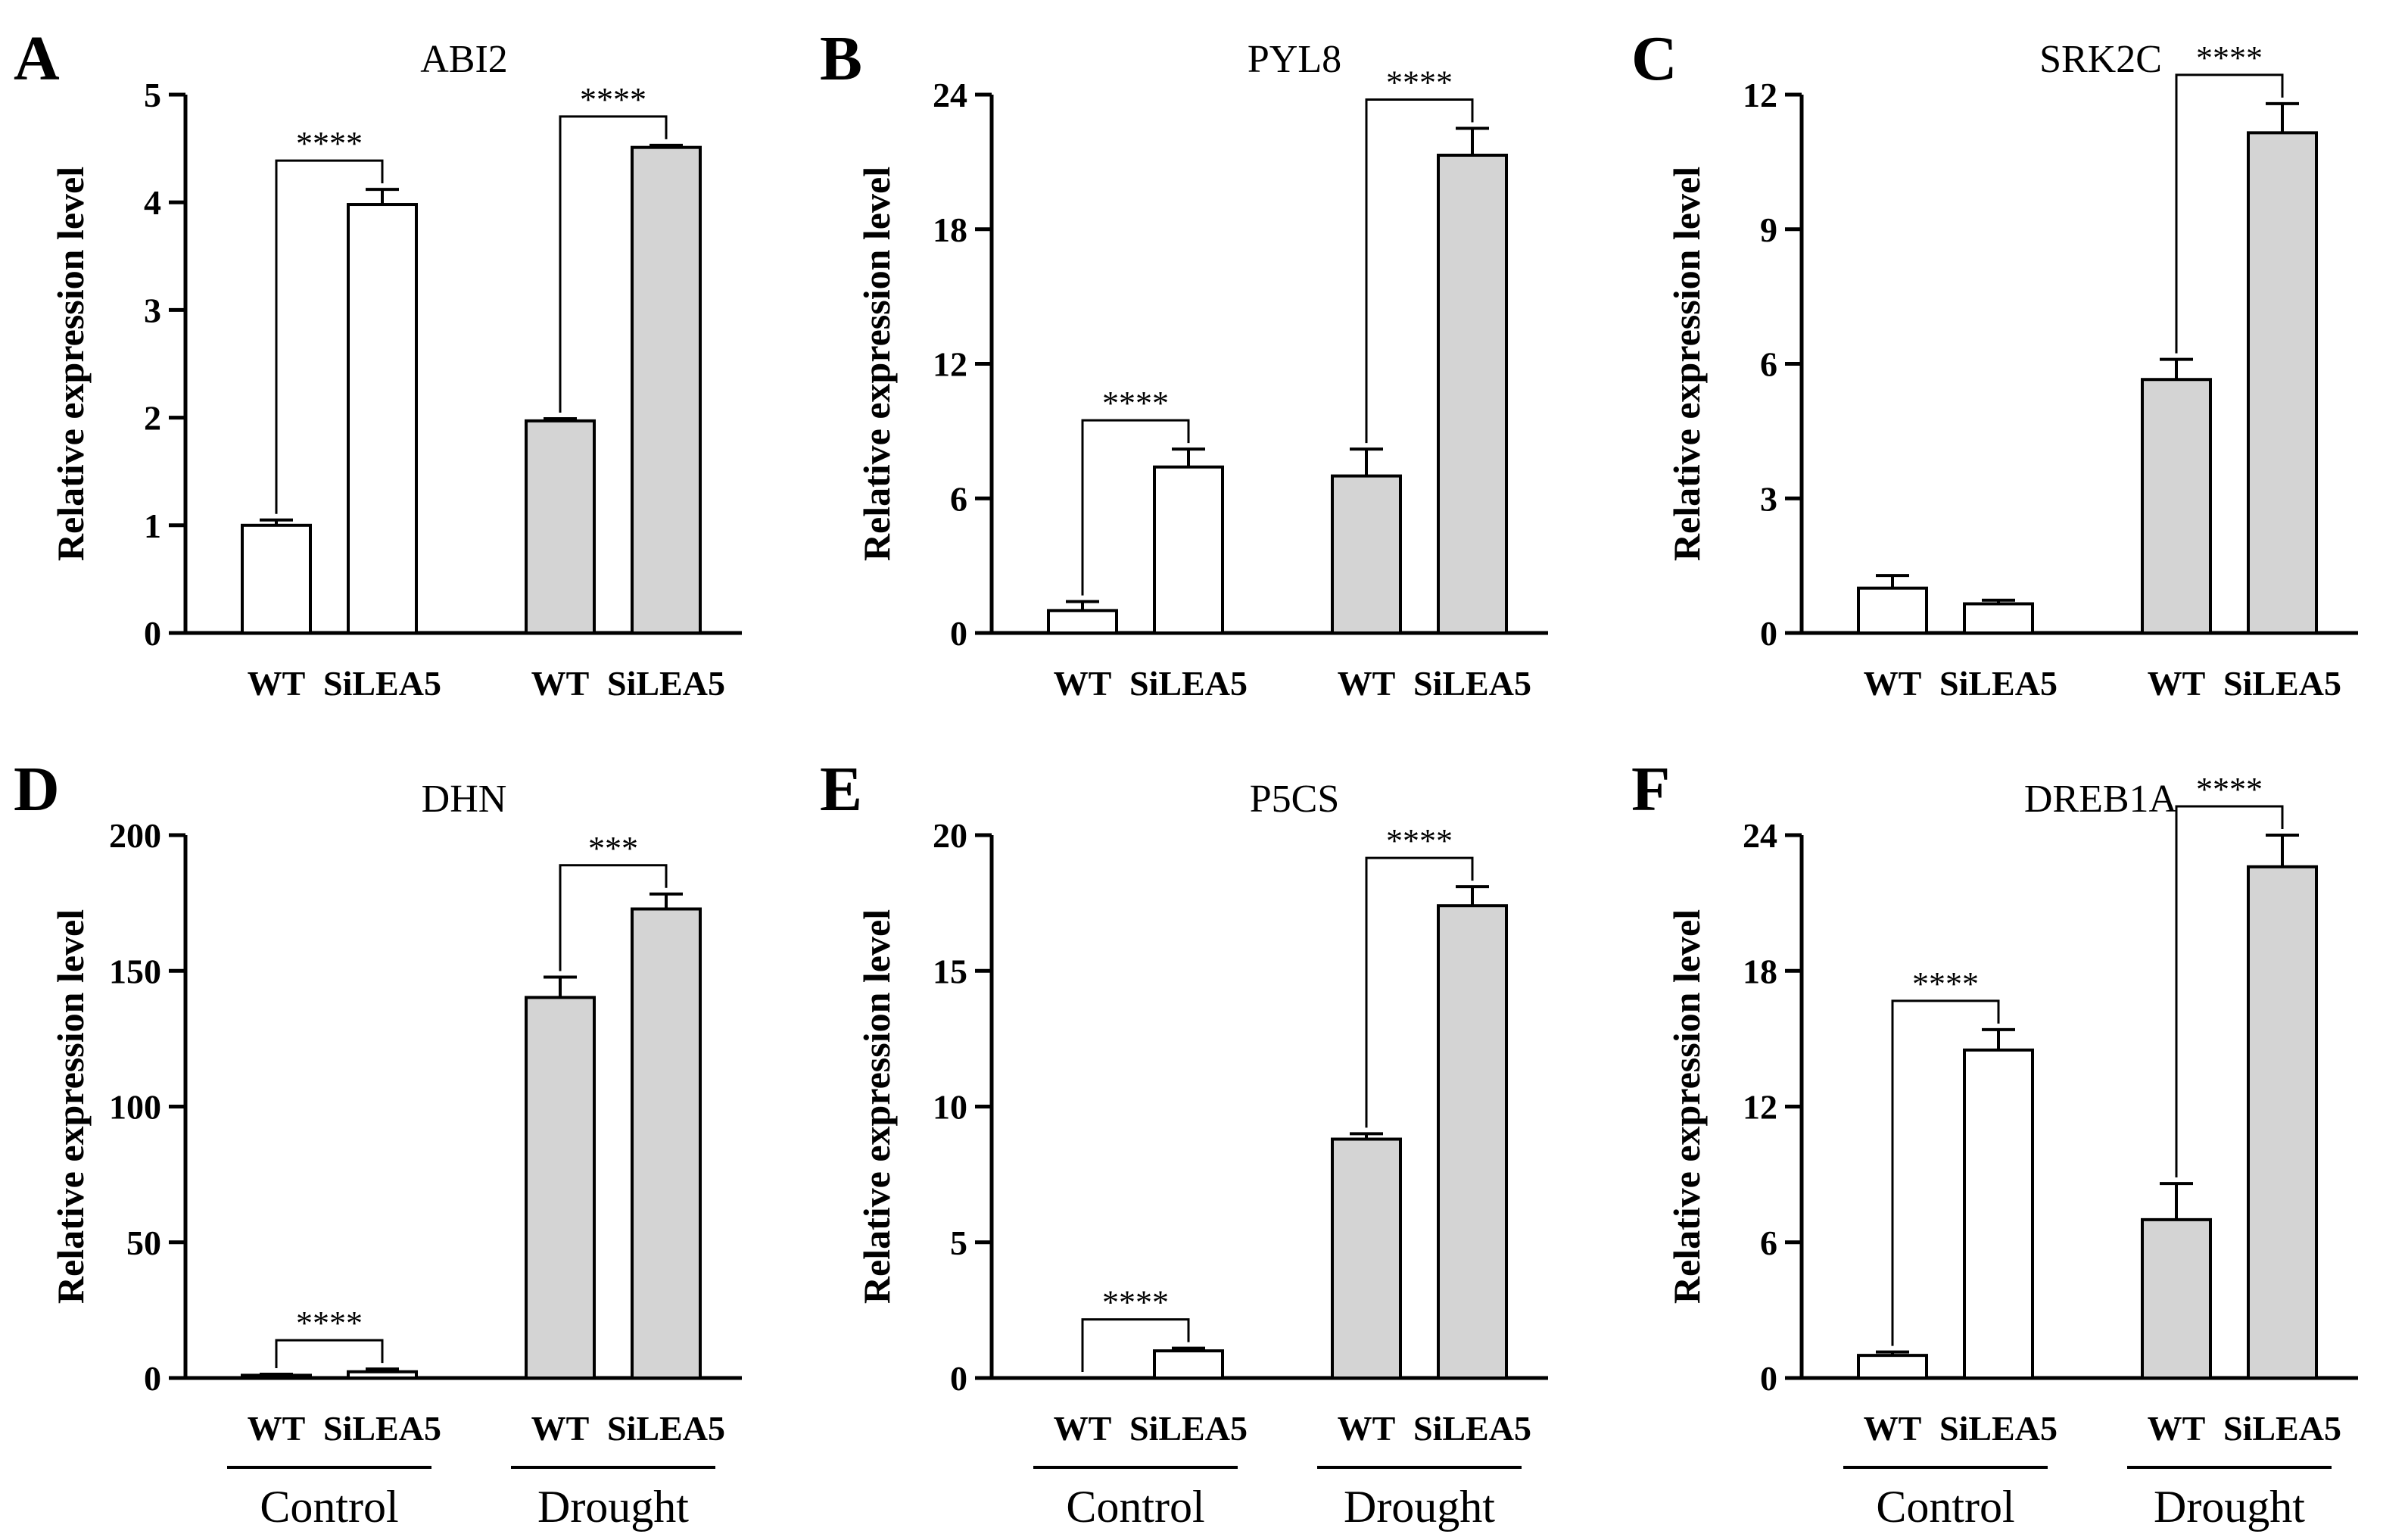  Describe the element at coordinates (841, 58) in the screenshot. I see `panel-letter: B` at that location.